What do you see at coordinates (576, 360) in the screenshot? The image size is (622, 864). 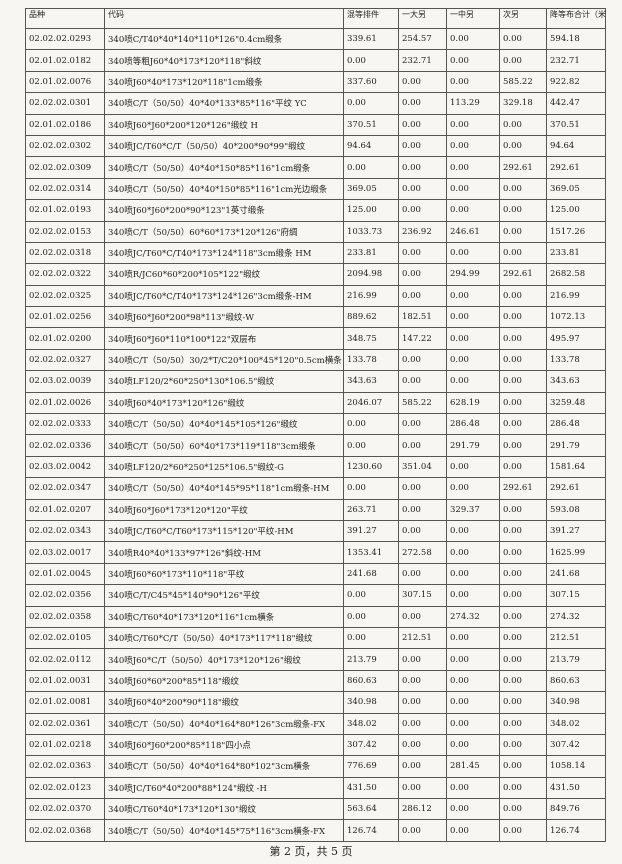 I see `table-cell: 133.78` at bounding box center [576, 360].